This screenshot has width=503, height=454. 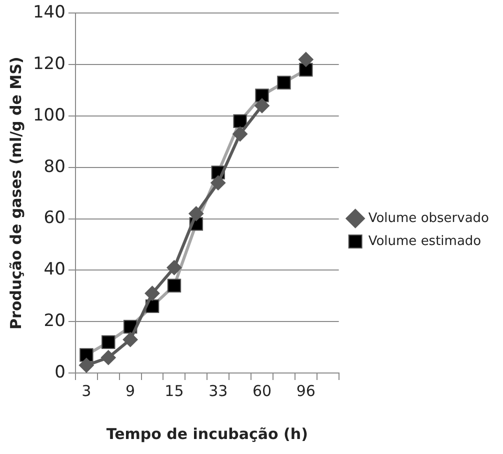 What do you see at coordinates (174, 391) in the screenshot?
I see `x-tick-label: 15` at bounding box center [174, 391].